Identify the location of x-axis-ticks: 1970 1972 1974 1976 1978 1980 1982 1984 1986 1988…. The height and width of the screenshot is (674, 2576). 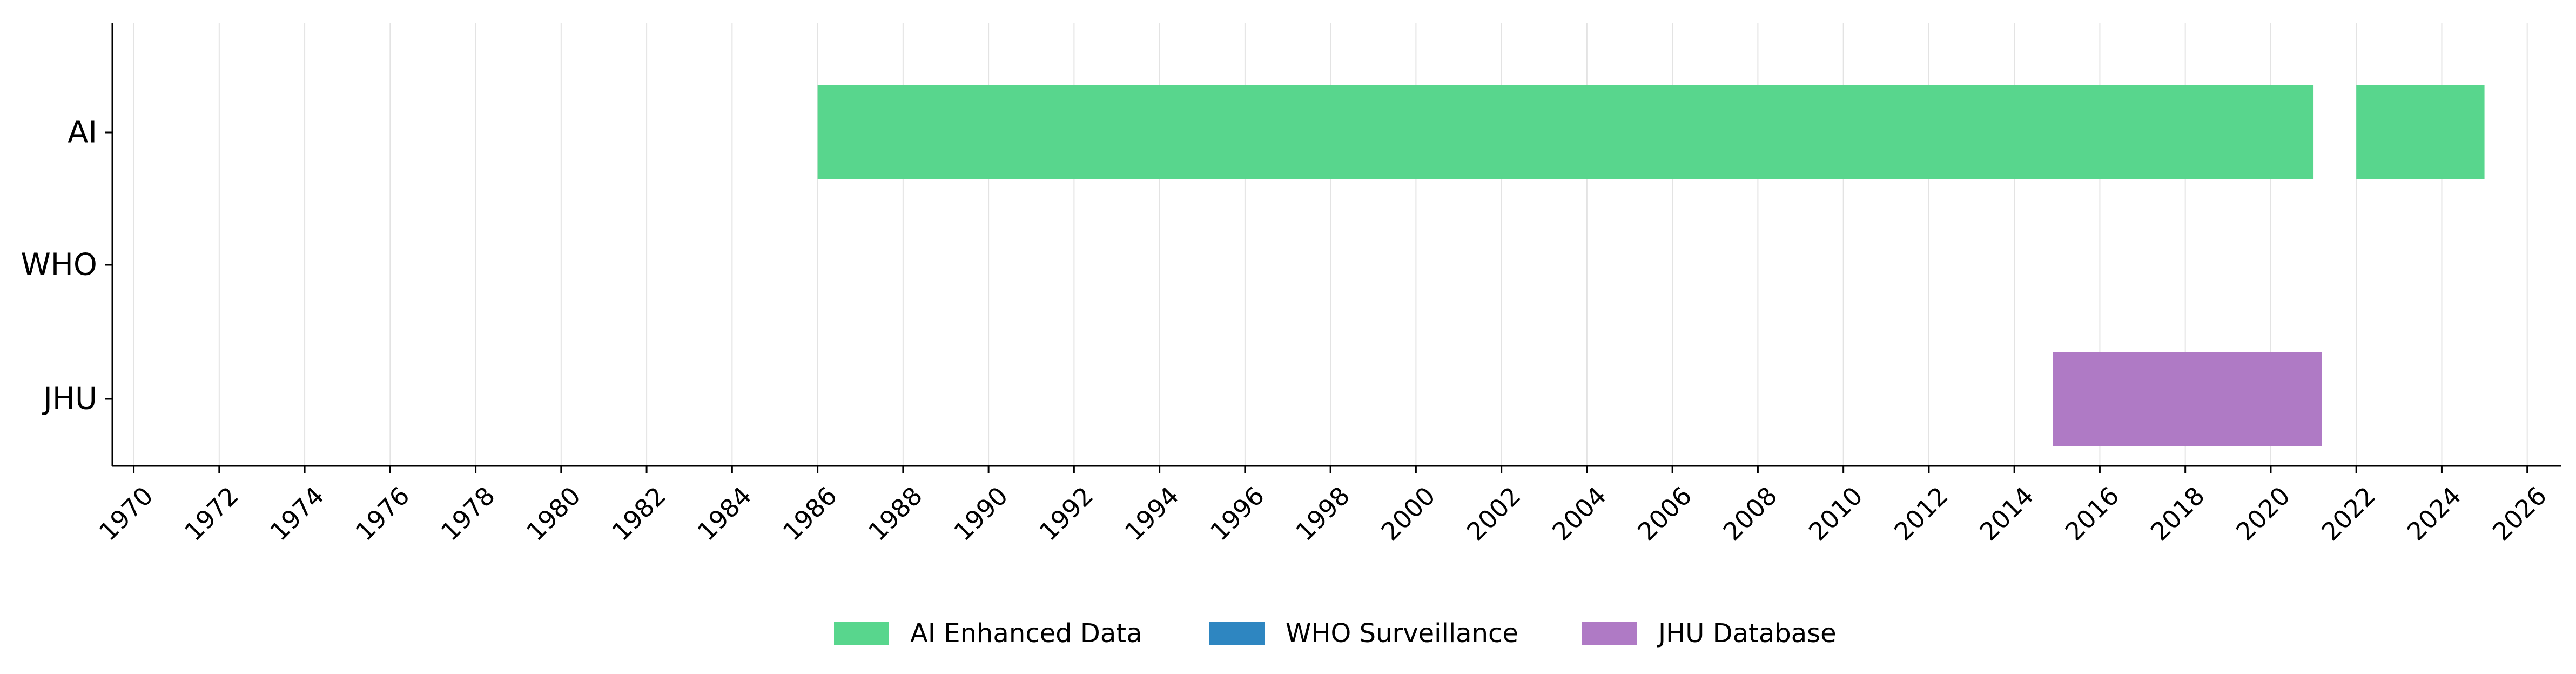
(1322, 506).